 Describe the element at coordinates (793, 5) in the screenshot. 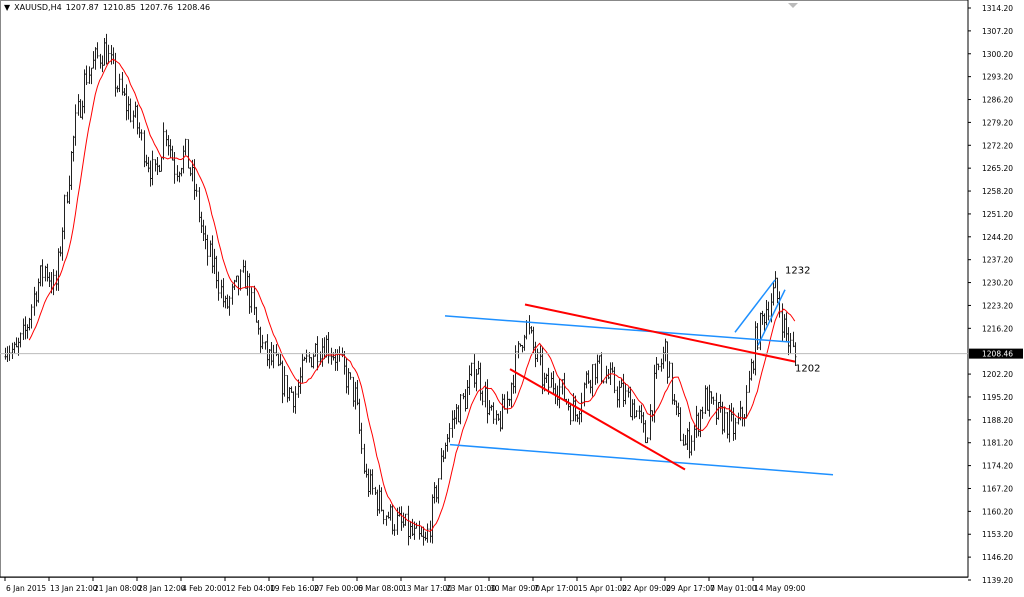

I see `scroll-marker-icon` at that location.